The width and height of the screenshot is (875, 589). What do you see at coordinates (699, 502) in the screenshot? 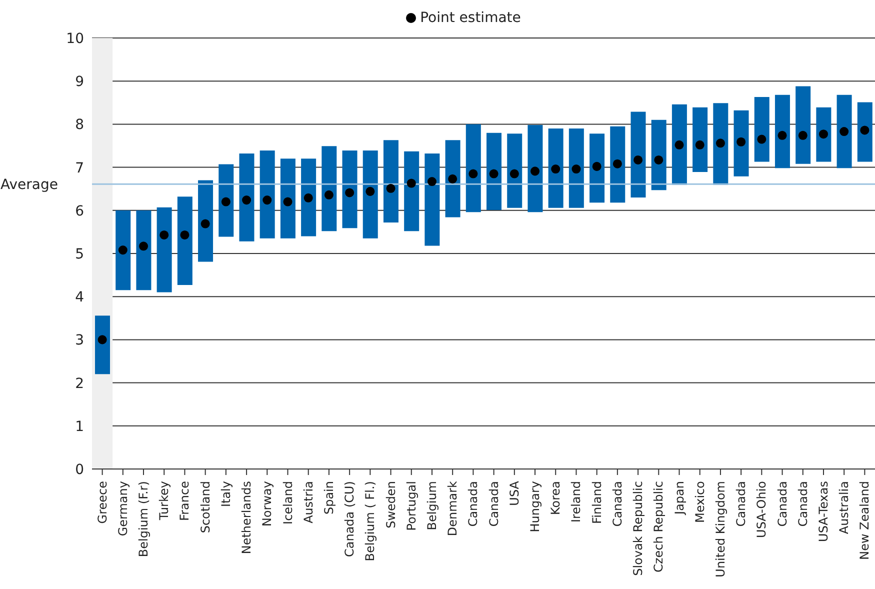
I see `x-tick-label: Mexico` at bounding box center [699, 502].